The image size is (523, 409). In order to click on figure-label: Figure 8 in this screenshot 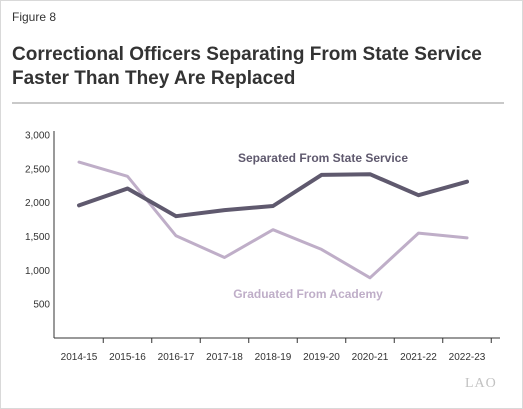, I will do `click(34, 17)`.